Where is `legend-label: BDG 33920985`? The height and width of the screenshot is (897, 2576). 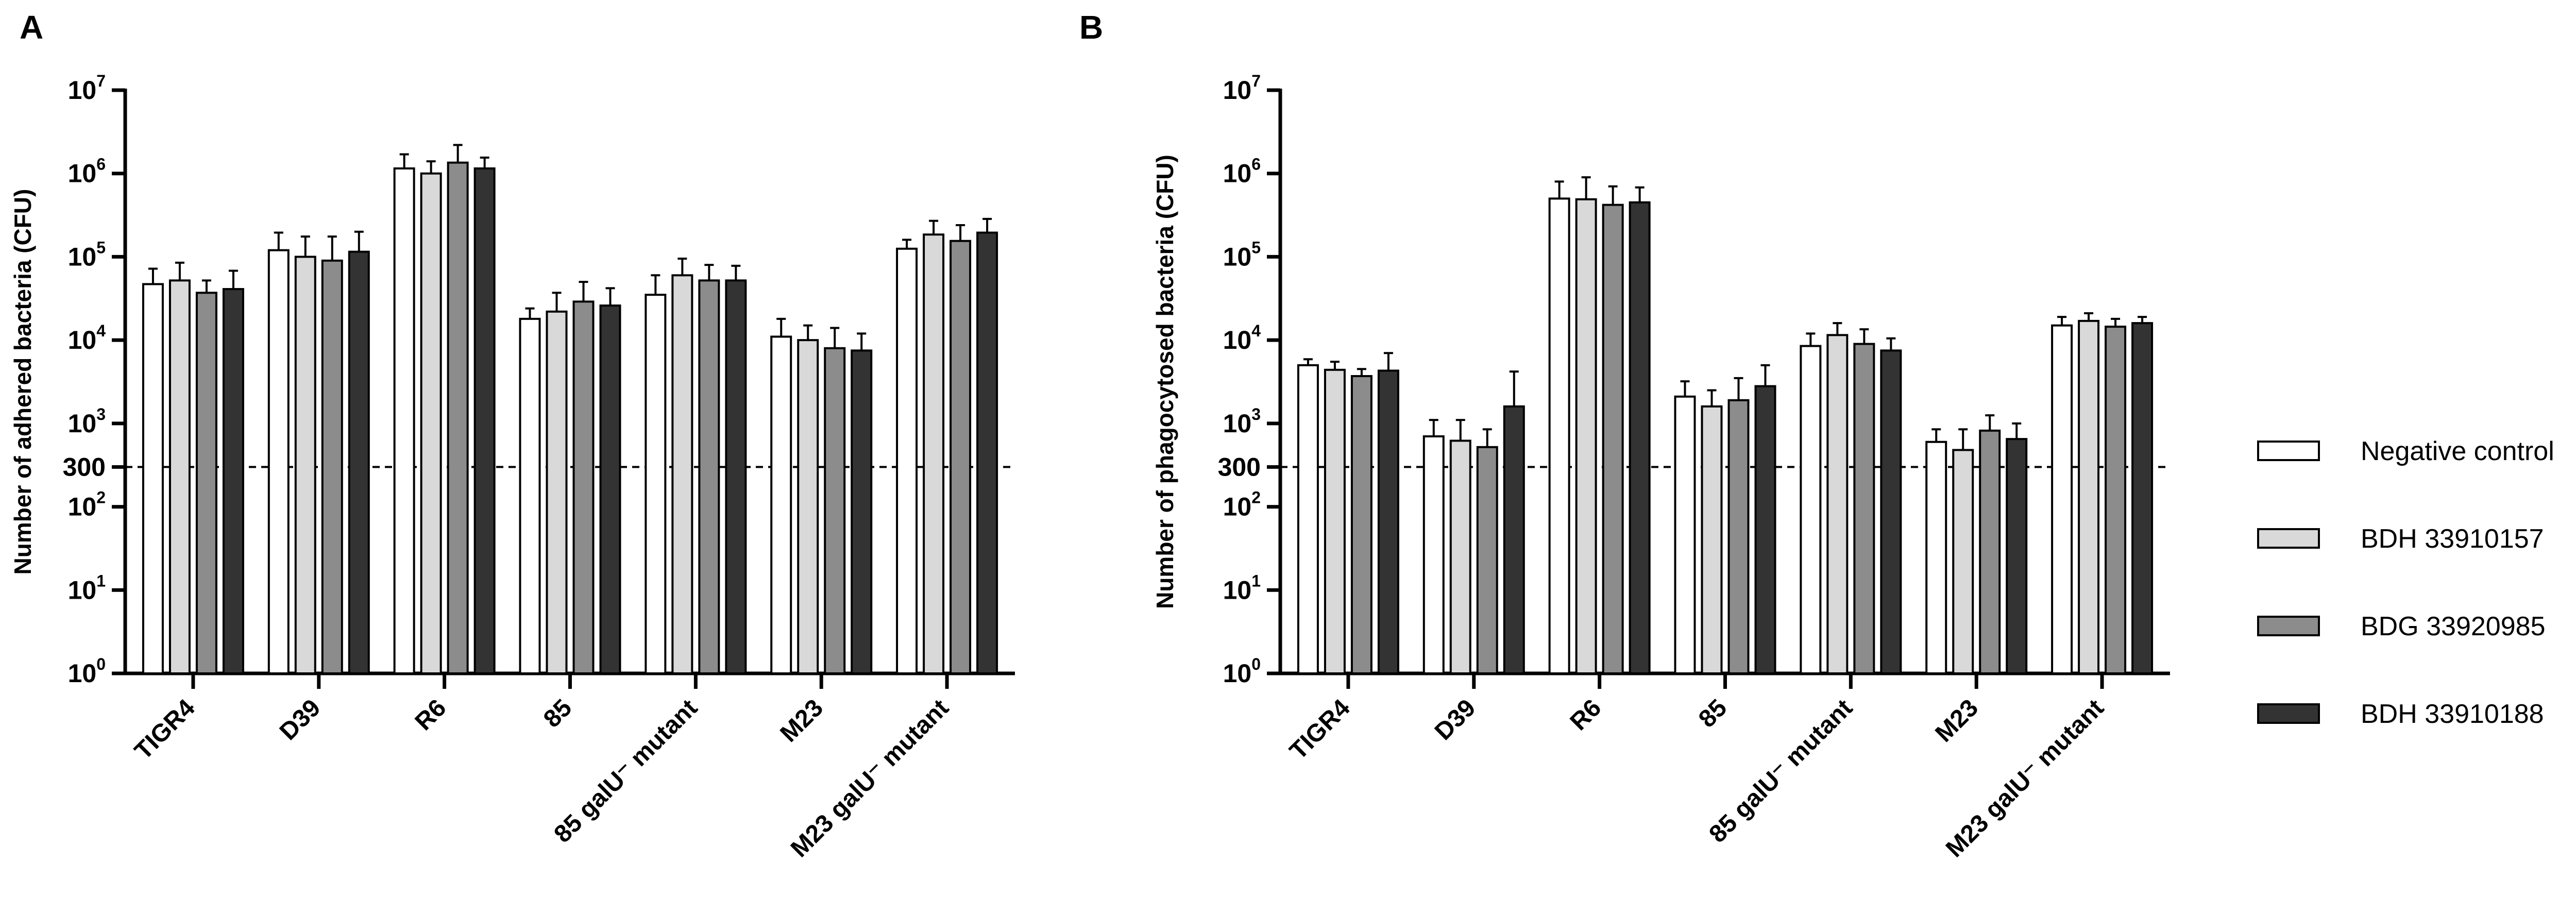 legend-label: BDG 33920985 is located at coordinates (2453, 626).